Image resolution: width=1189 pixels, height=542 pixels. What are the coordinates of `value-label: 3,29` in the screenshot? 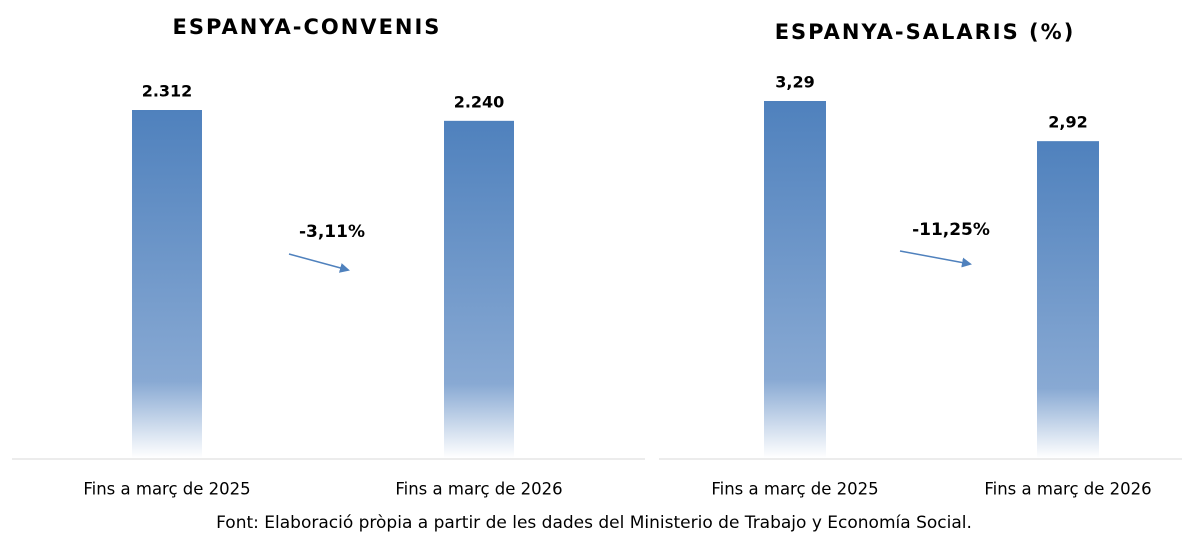 It's located at (794, 82).